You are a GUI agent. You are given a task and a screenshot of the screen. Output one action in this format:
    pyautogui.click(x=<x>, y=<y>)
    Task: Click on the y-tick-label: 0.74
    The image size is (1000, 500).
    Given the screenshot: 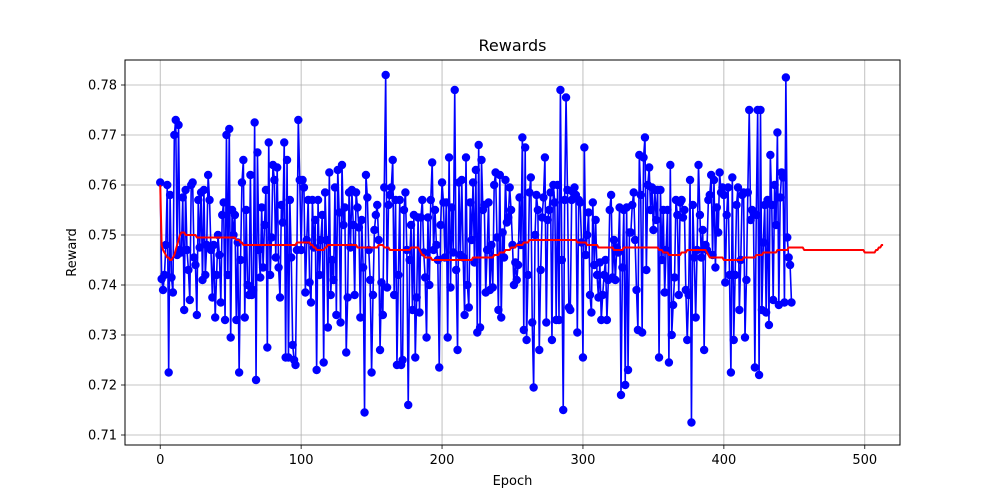 What is the action you would take?
    pyautogui.click(x=102, y=286)
    